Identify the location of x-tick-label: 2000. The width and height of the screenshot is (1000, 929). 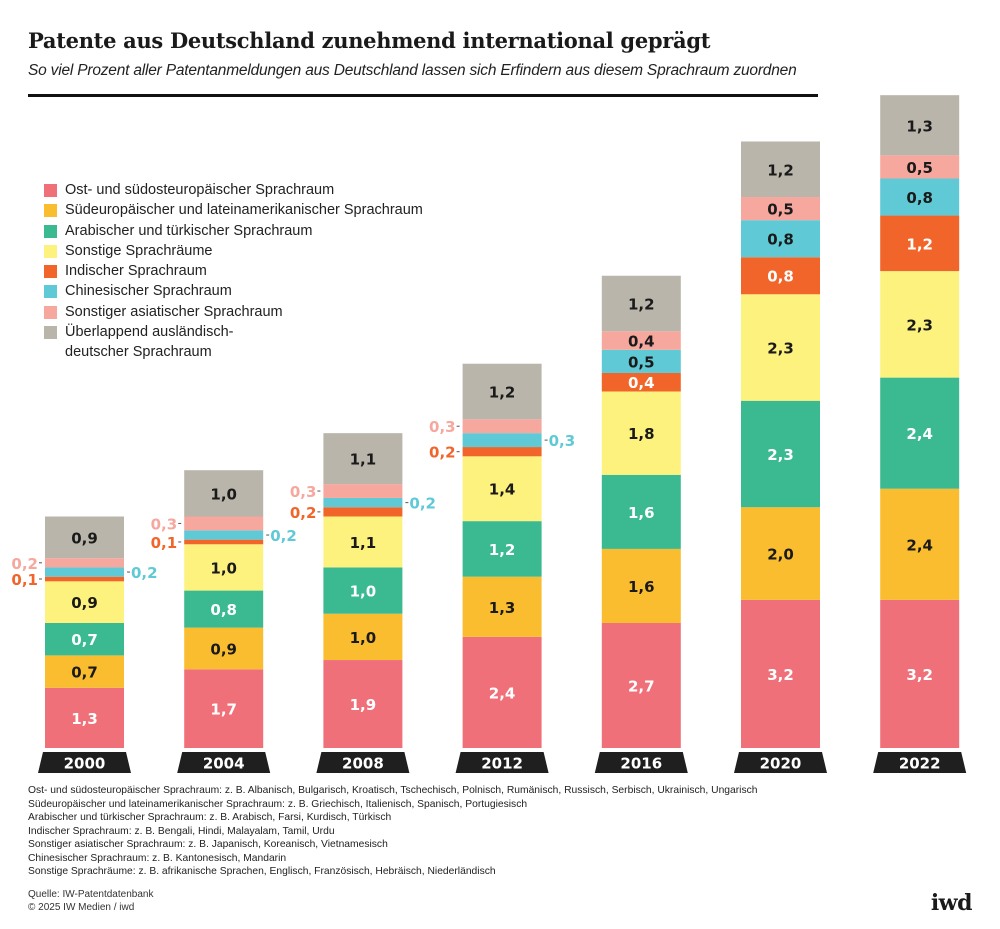
(85, 764).